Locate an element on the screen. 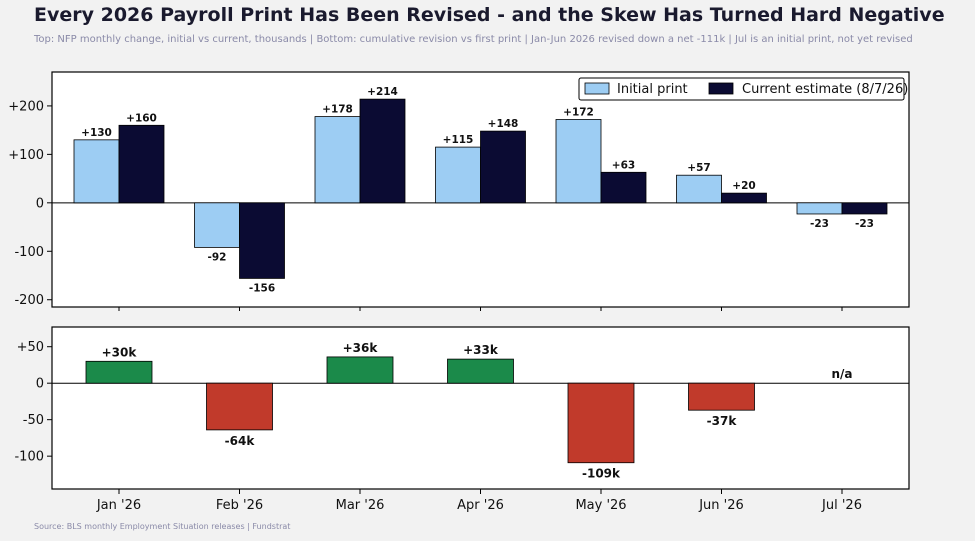  revision-label: -64k is located at coordinates (240, 441).